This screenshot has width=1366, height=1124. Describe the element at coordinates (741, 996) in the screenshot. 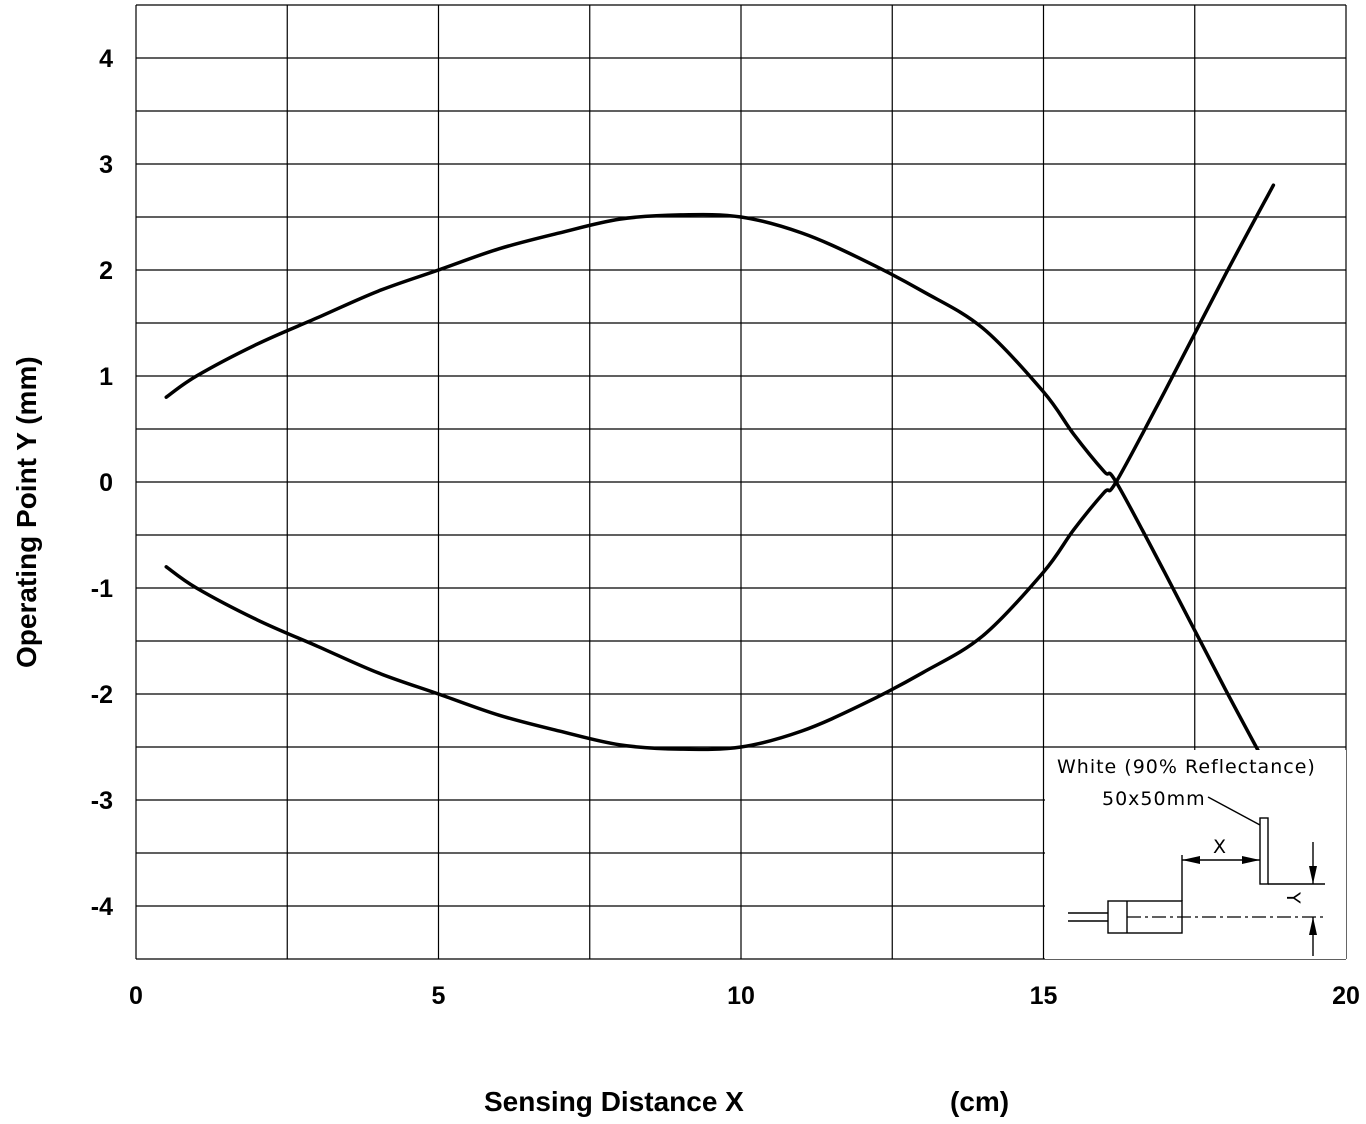

I see `x-tick-label: 10` at that location.